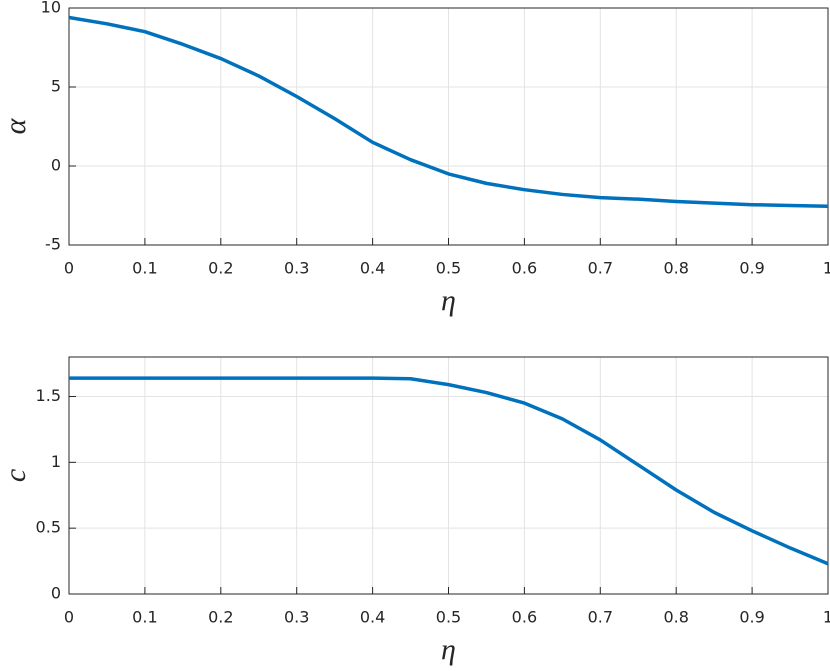 The width and height of the screenshot is (830, 671). I want to click on y-tick-label: 10, so click(51, 8).